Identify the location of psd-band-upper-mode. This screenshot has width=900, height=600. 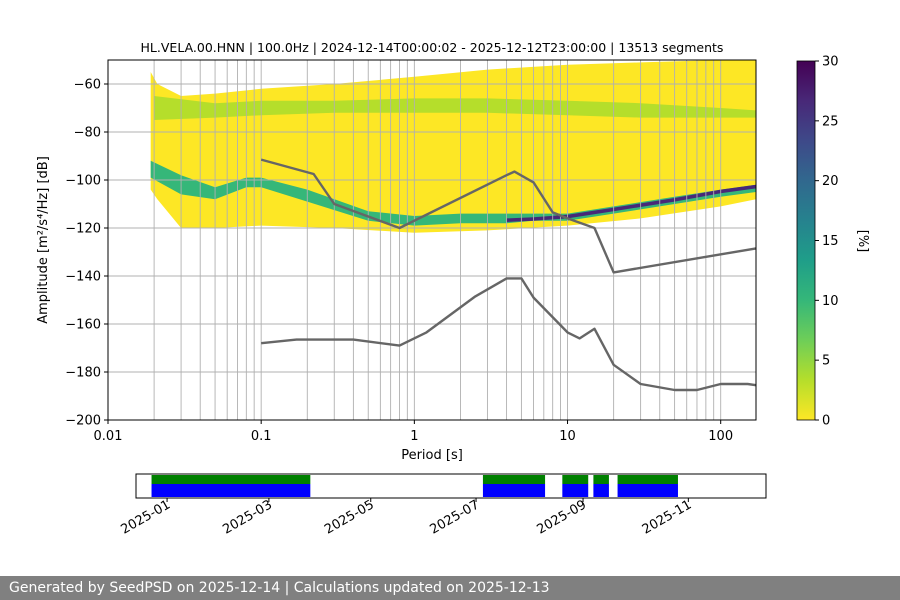
(455, 108).